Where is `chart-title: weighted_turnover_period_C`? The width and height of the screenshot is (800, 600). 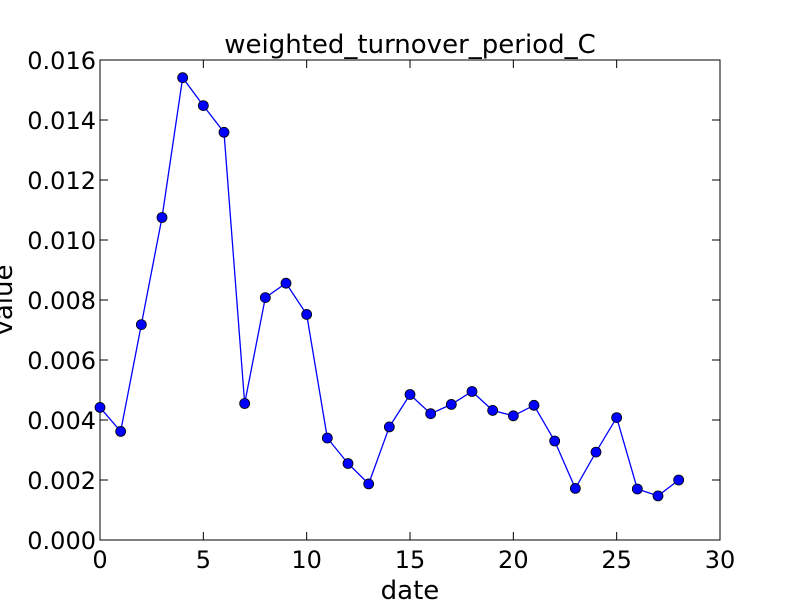
chart-title: weighted_turnover_period_C is located at coordinates (410, 45).